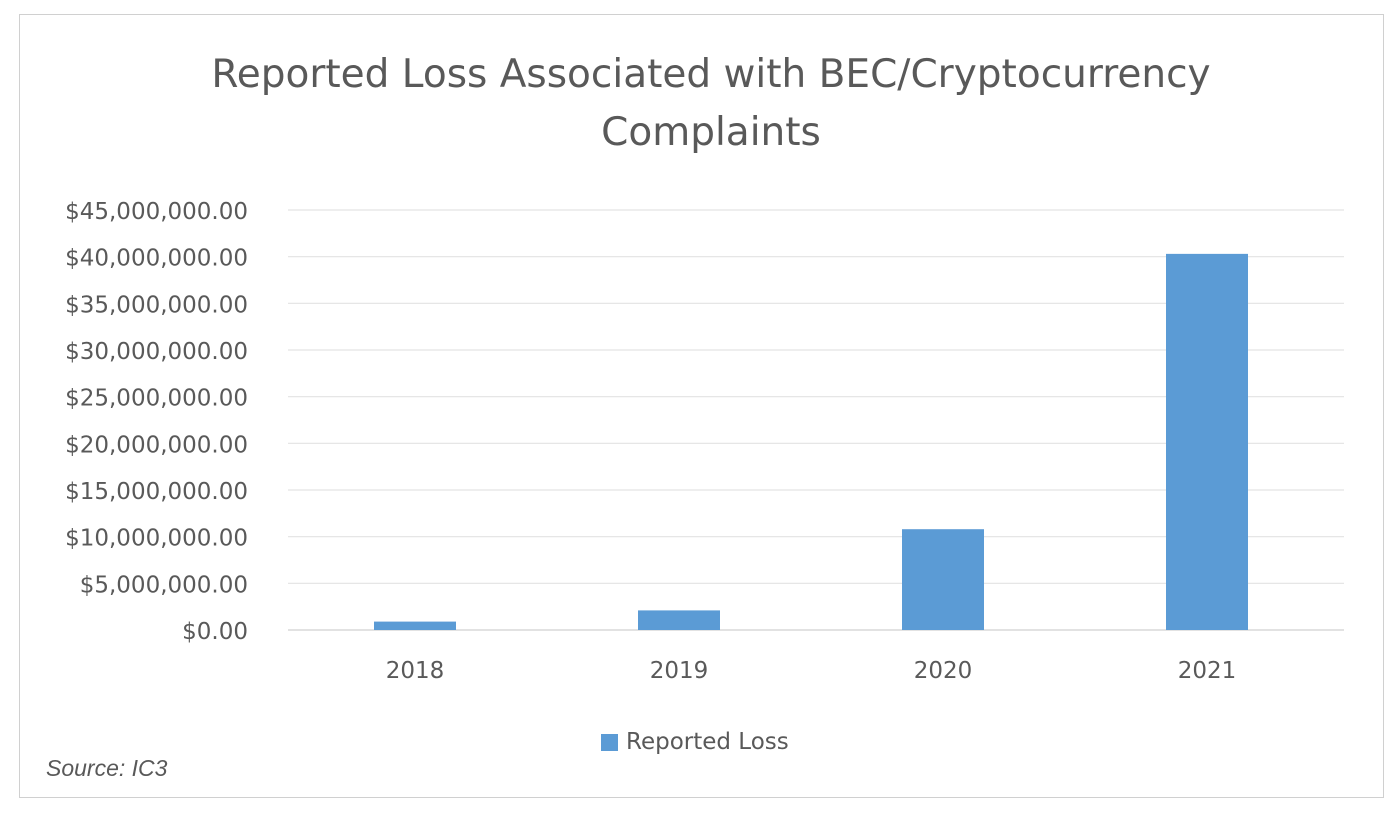 The height and width of the screenshot is (817, 1400). What do you see at coordinates (156, 399) in the screenshot?
I see `y-tick-label: $25,000,000.00` at bounding box center [156, 399].